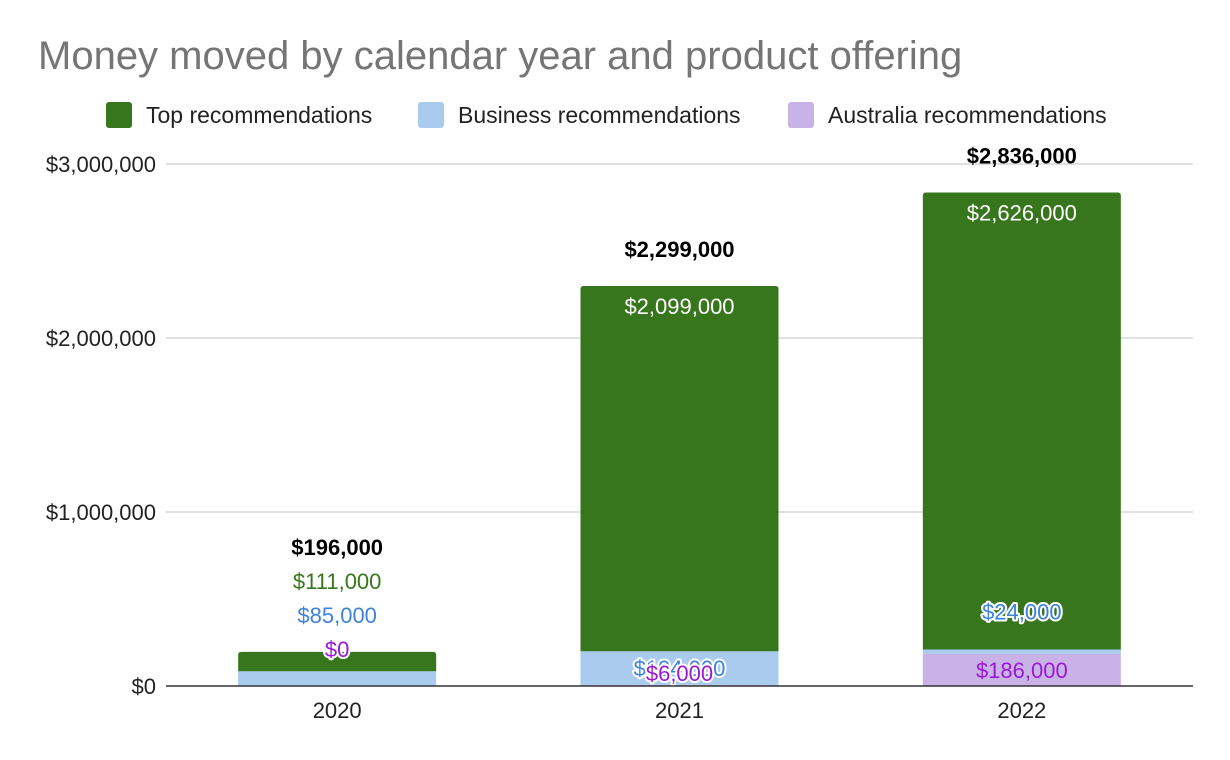 This screenshot has height=760, width=1230. I want to click on legend-item-top-recommendations: Top recommendations, so click(239, 115).